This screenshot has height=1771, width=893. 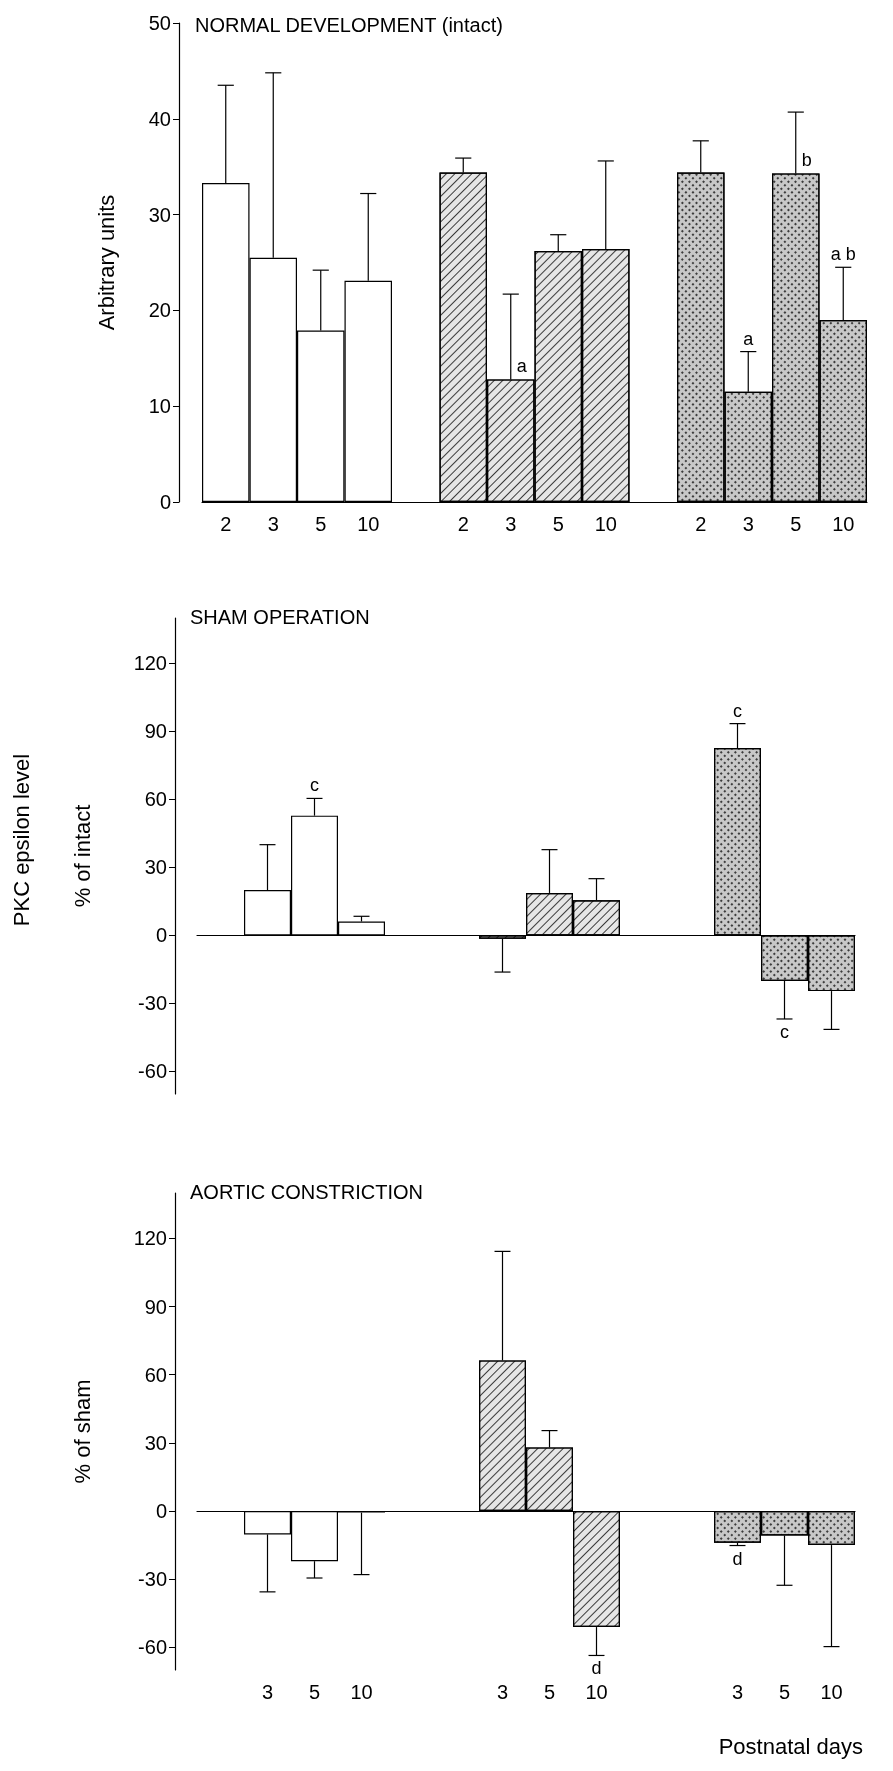 I want to click on x-axis-title: Postnatal days, so click(x=790, y=1746).